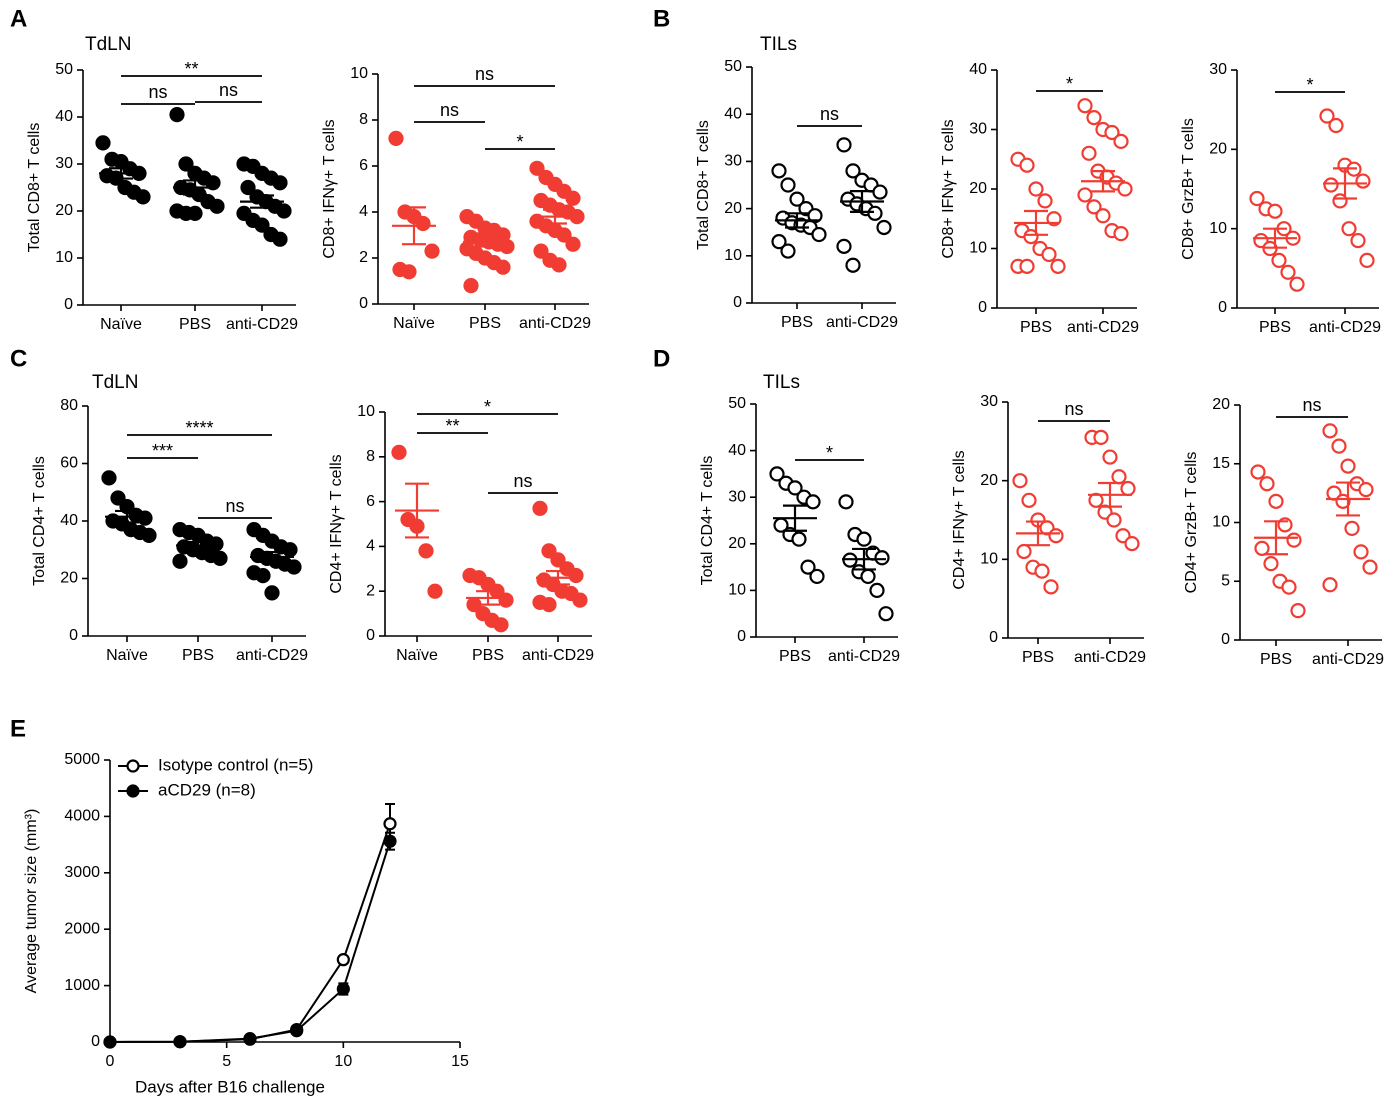 This screenshot has height=1100, width=1387. What do you see at coordinates (207, 789) in the screenshot?
I see `legend-label: aCD29 (n=8)` at bounding box center [207, 789].